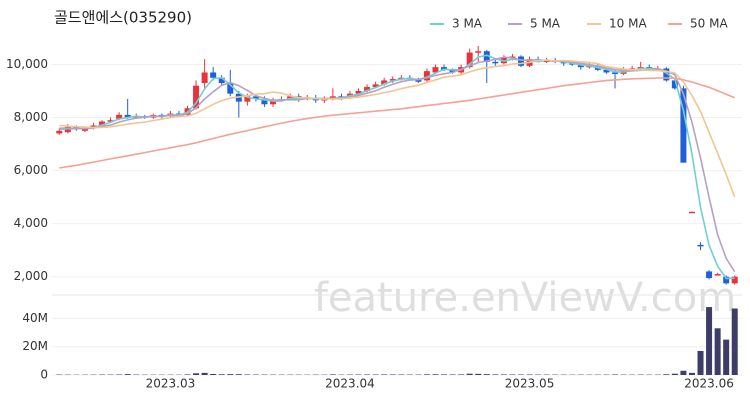 The width and height of the screenshot is (750, 400). What do you see at coordinates (123, 18) in the screenshot?
I see `chart-title: 골드앤에스(035290)` at bounding box center [123, 18].